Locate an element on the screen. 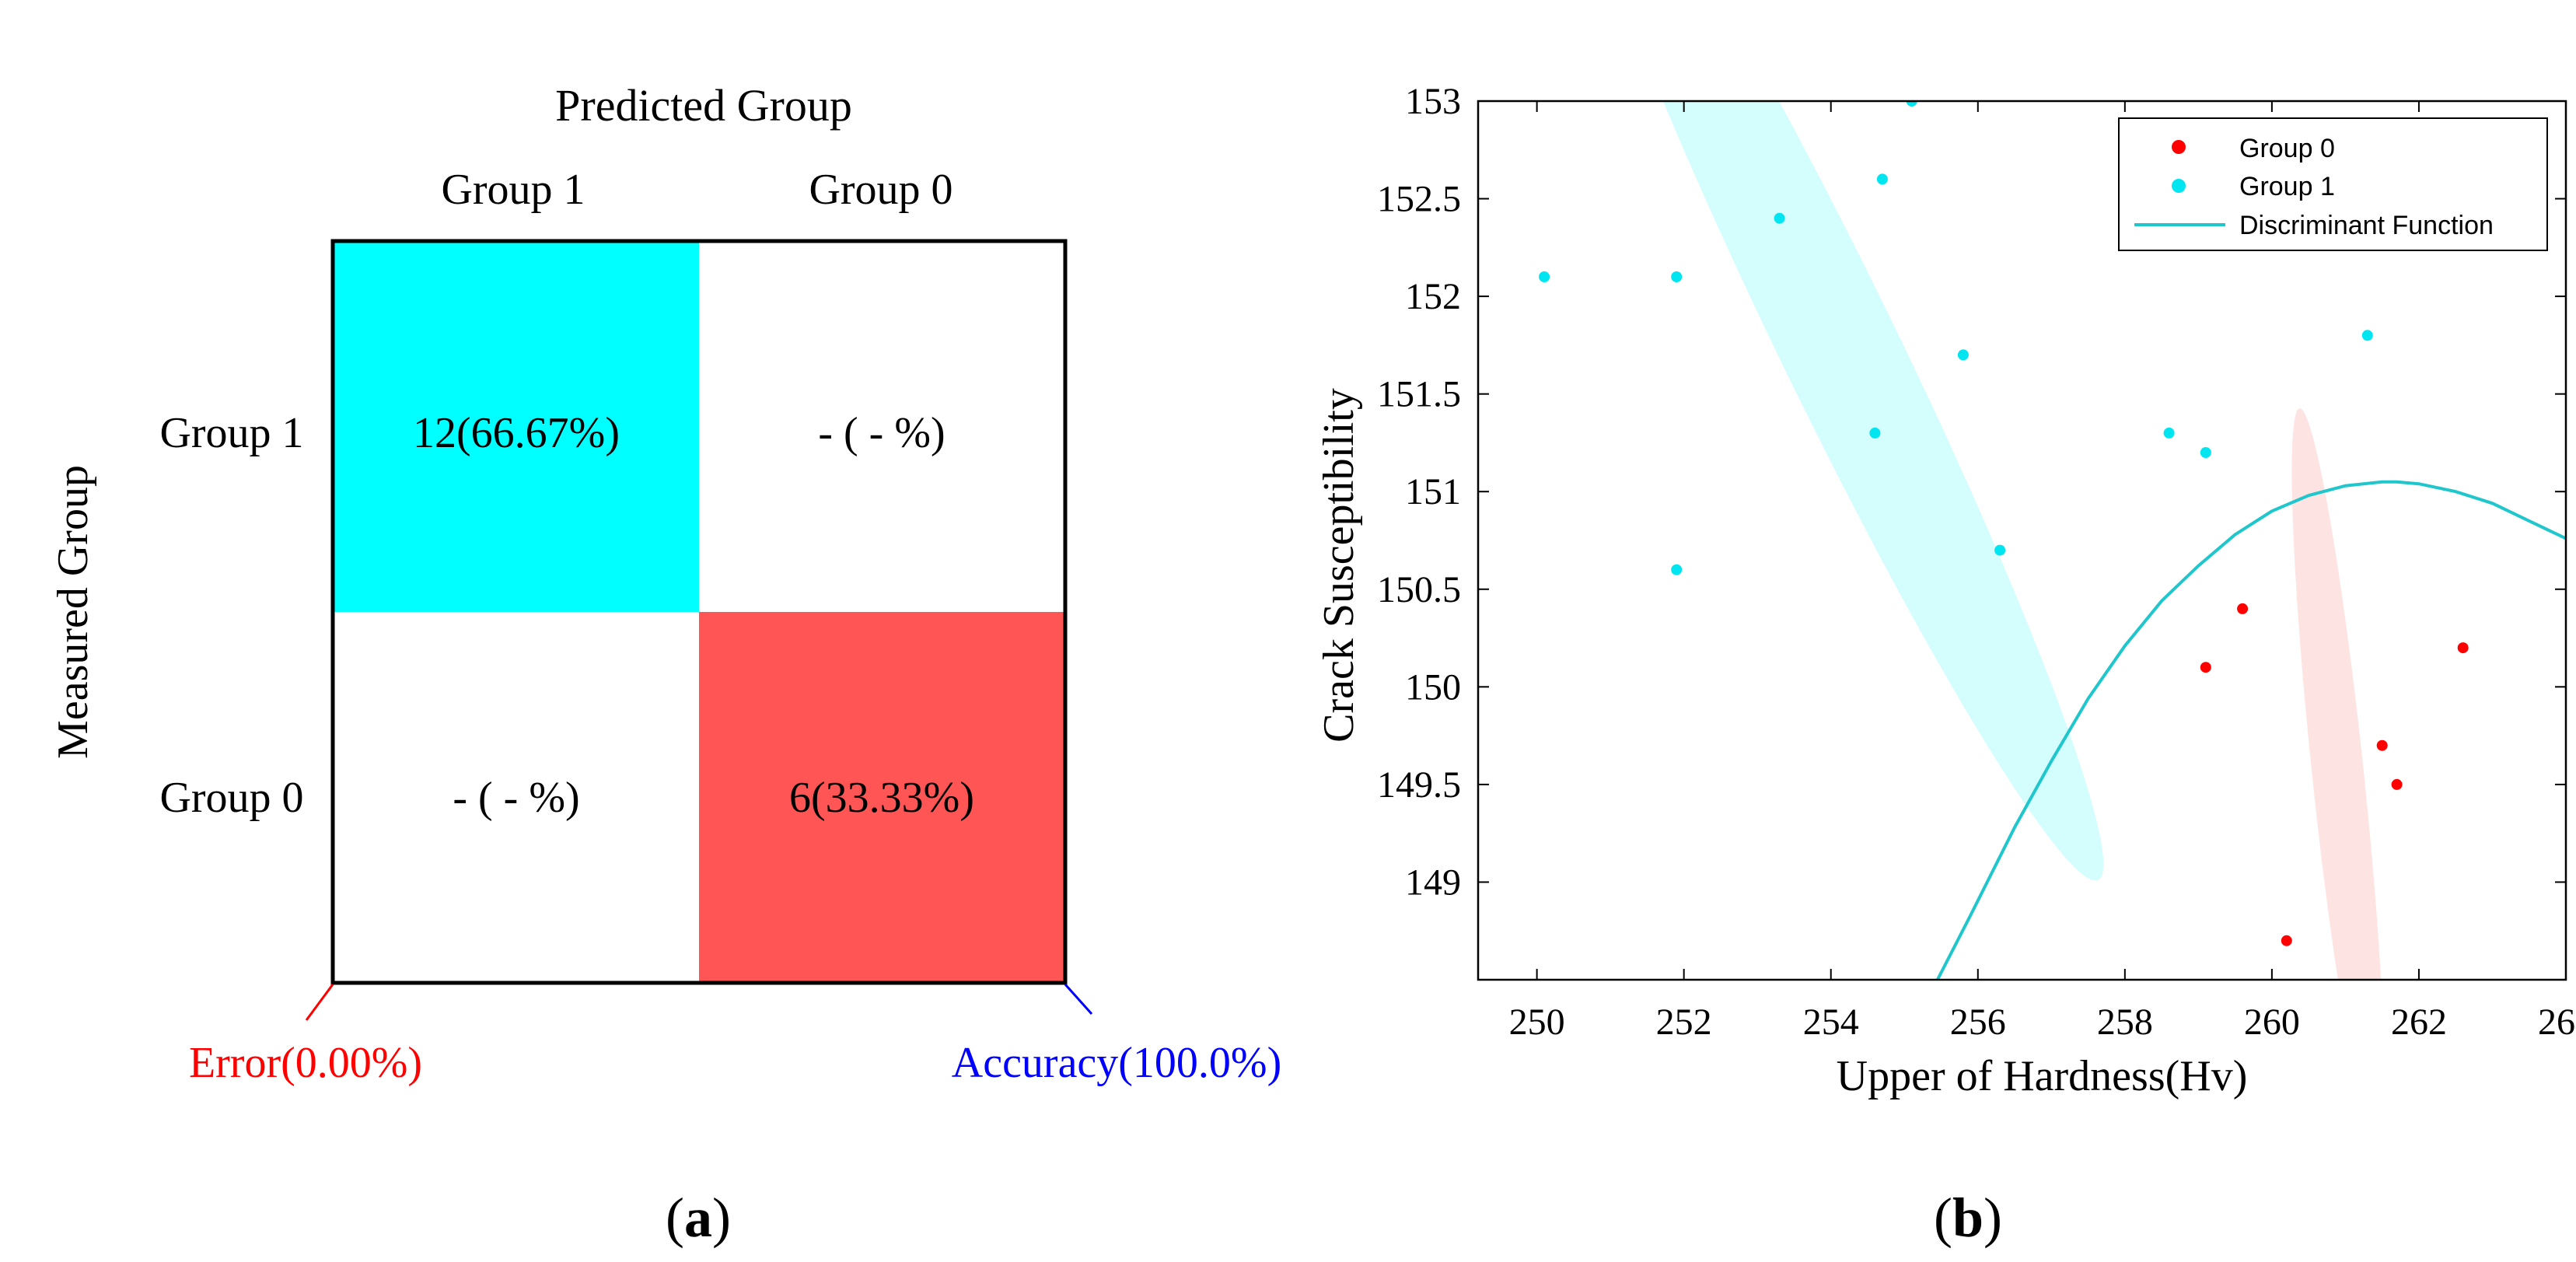  x-tick-label: 256 is located at coordinates (1978, 1023).